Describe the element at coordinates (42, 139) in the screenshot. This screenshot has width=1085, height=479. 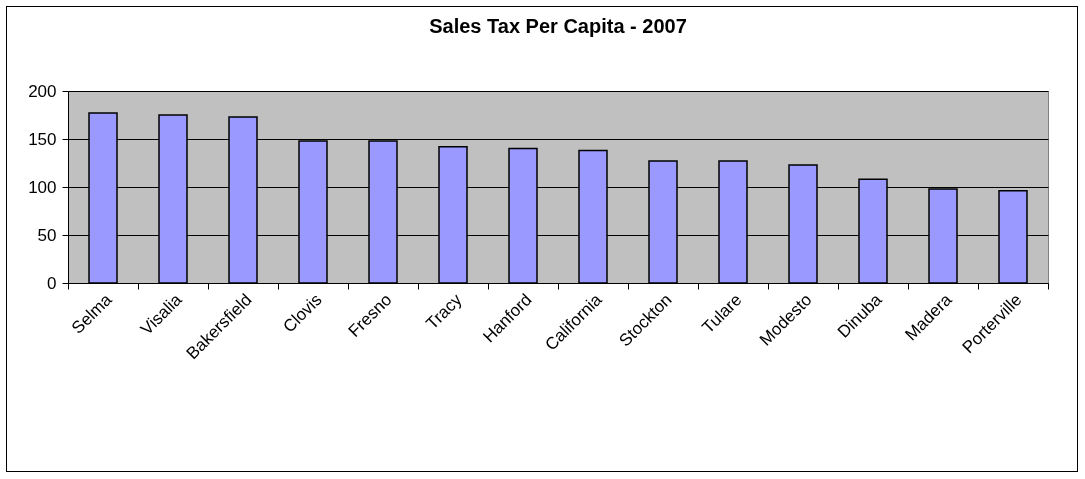
I see `y-tick-label: 150` at that location.